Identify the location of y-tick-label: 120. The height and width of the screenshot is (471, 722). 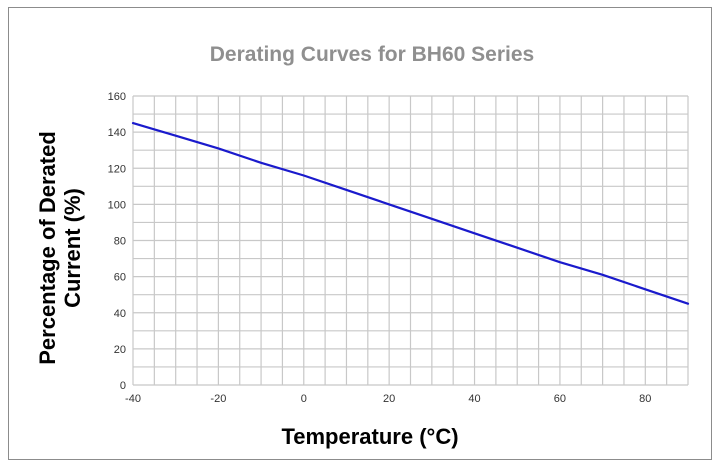
(117, 169).